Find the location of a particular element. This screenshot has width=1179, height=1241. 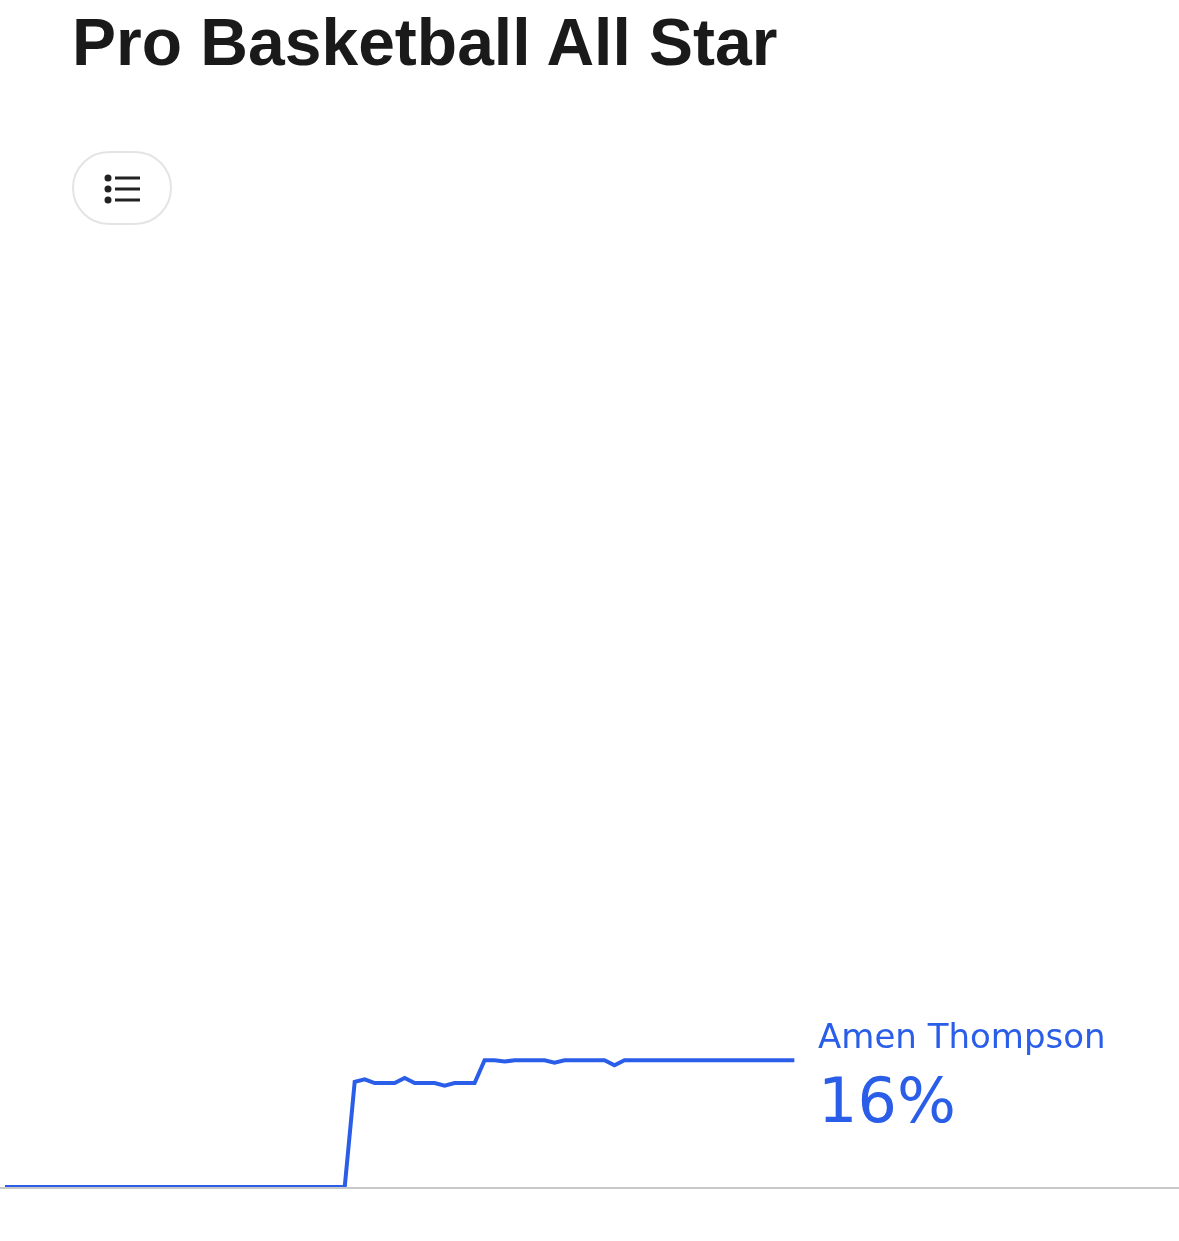

annotation: 16% is located at coordinates (887, 1100).